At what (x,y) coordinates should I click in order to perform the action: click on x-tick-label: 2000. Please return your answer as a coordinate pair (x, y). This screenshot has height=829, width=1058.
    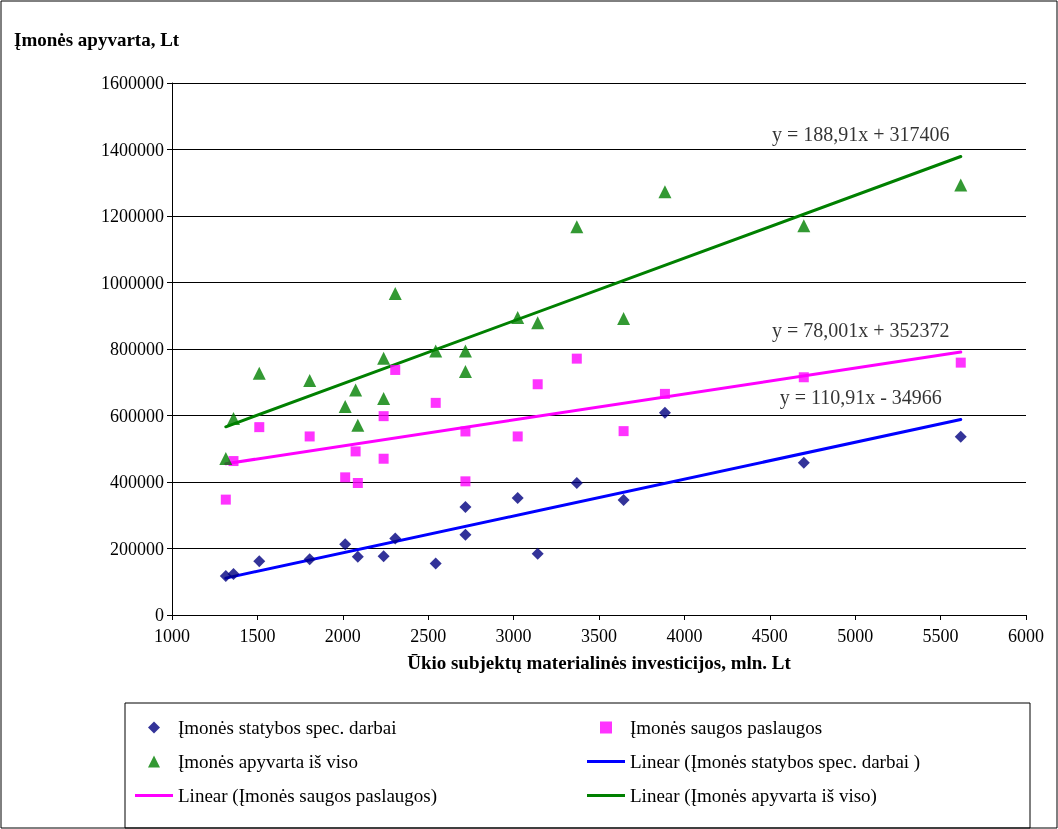
    Looking at the image, I should click on (342, 636).